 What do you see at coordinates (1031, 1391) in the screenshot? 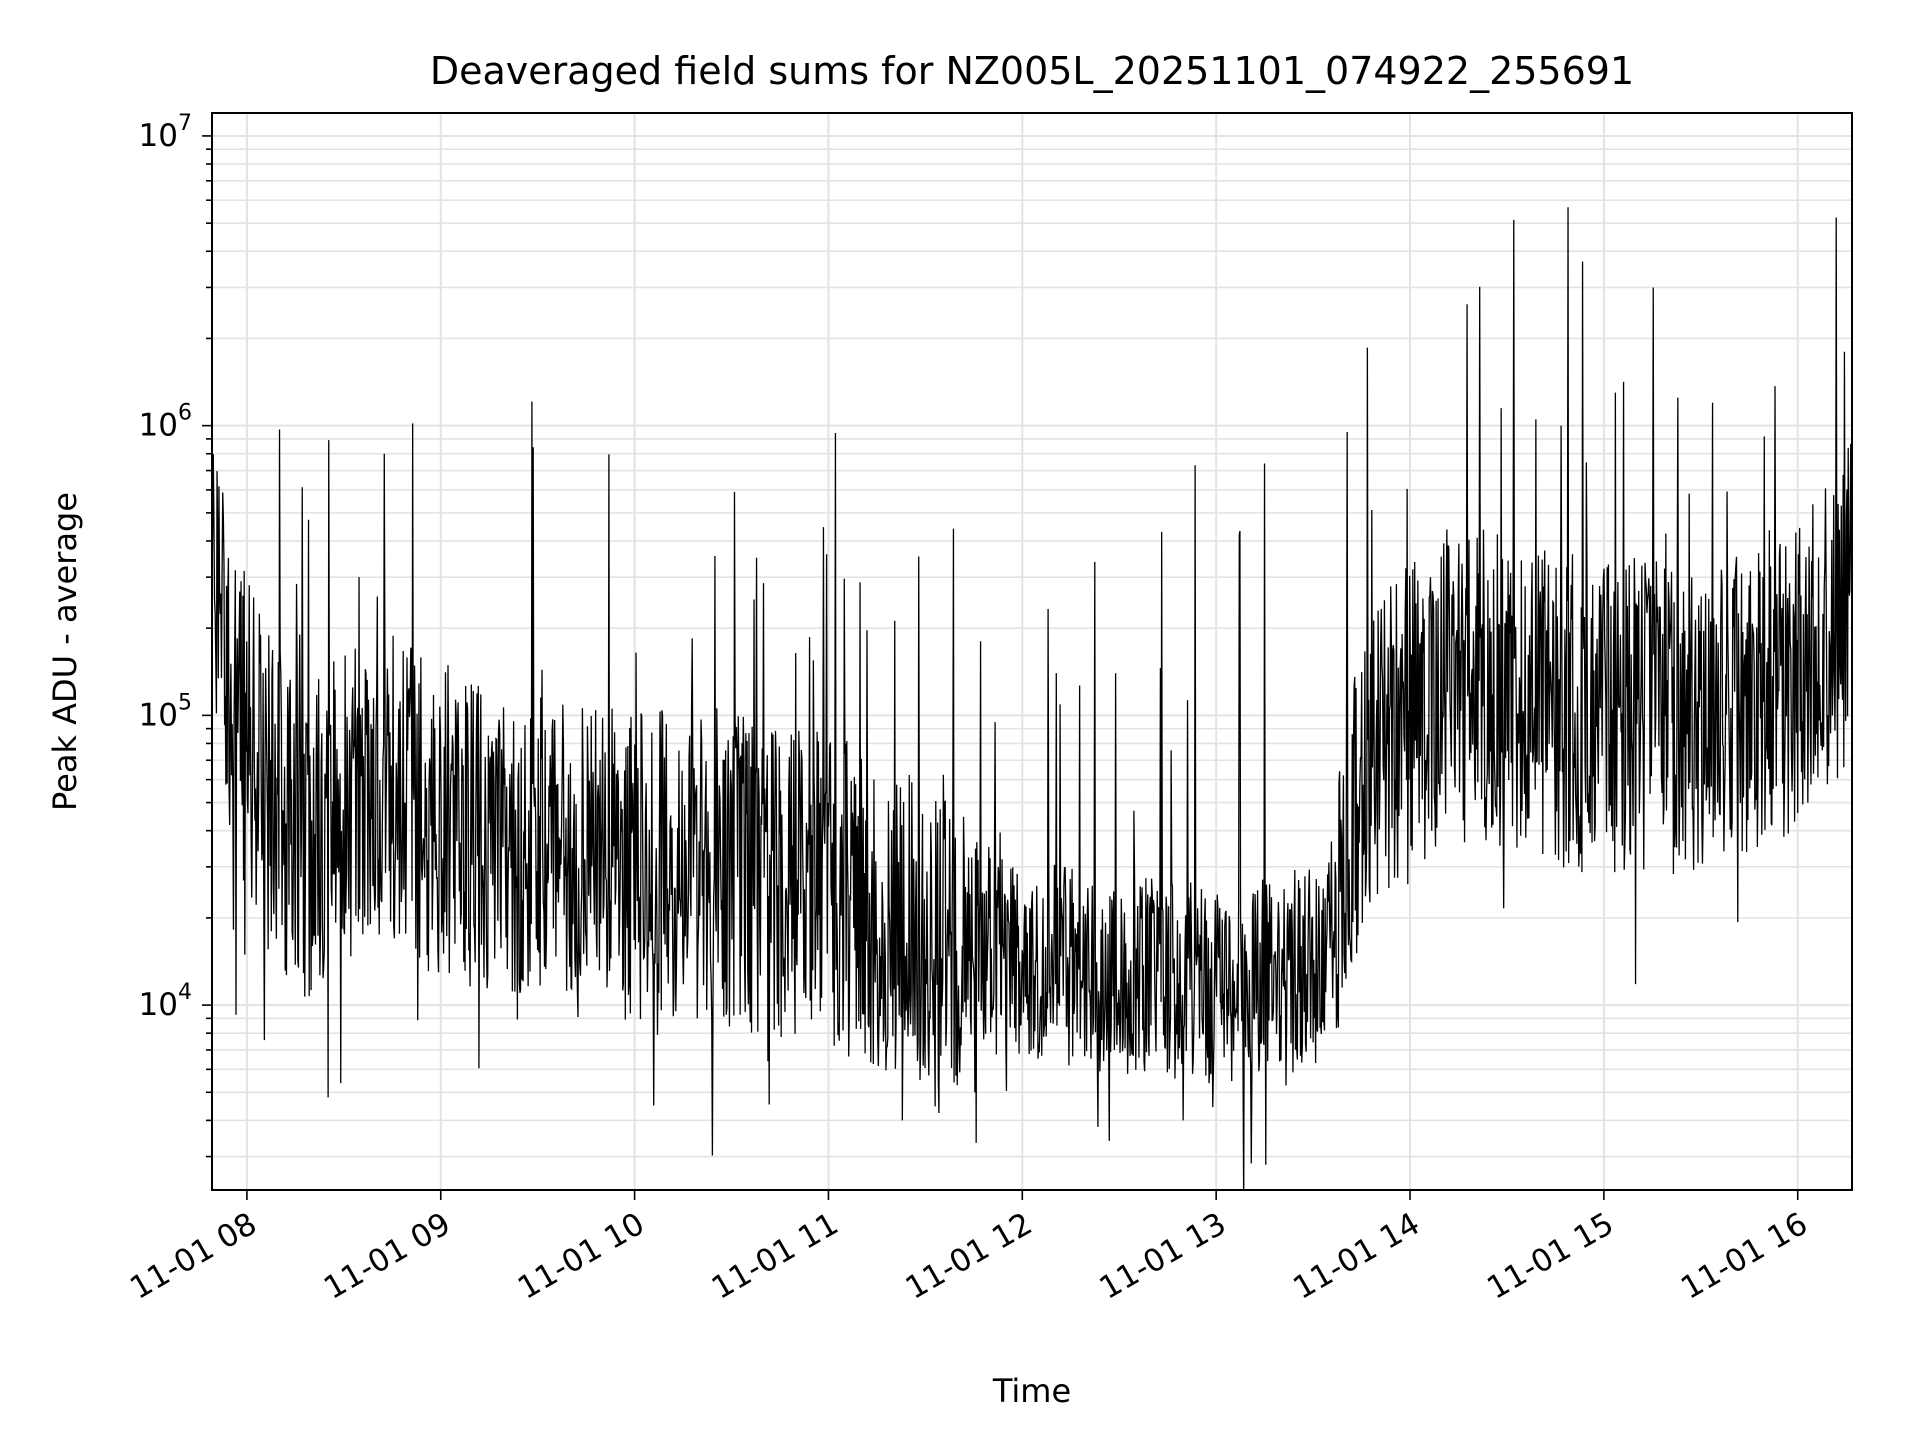
I see `x-axis-title: Time` at bounding box center [1031, 1391].